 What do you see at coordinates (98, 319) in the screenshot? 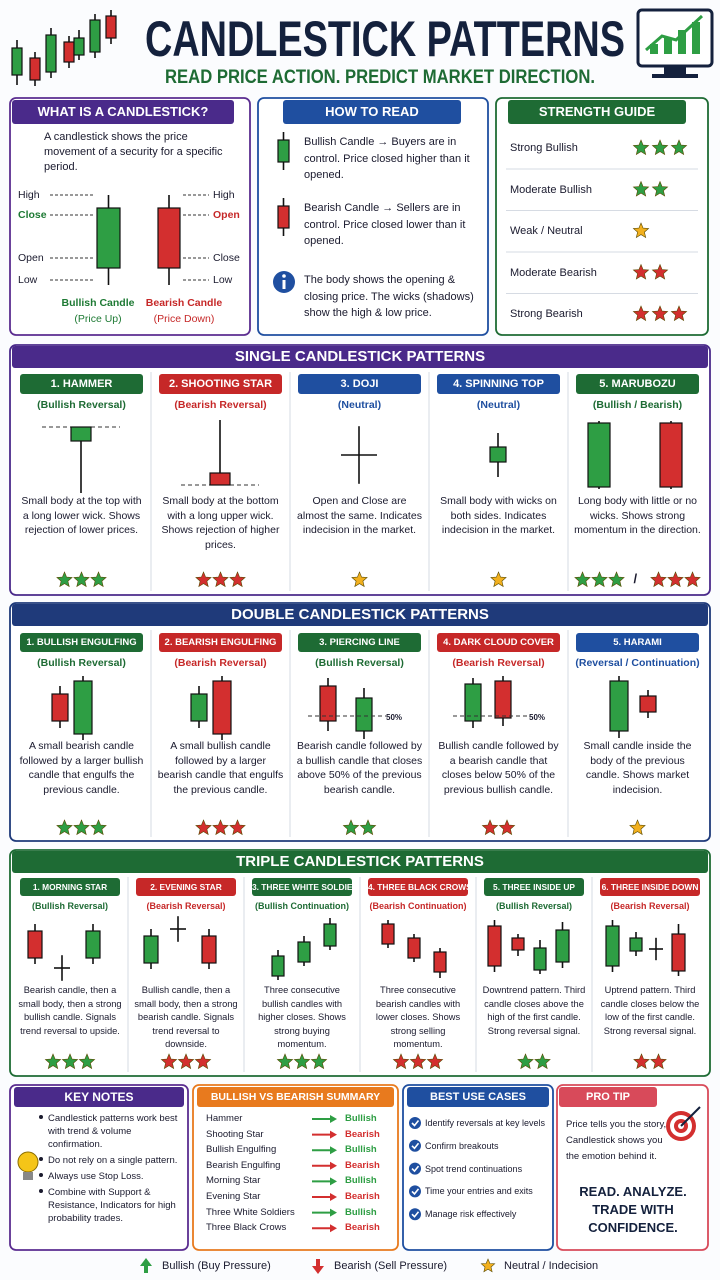
I see `bull-note: (Price Up)` at bounding box center [98, 319].